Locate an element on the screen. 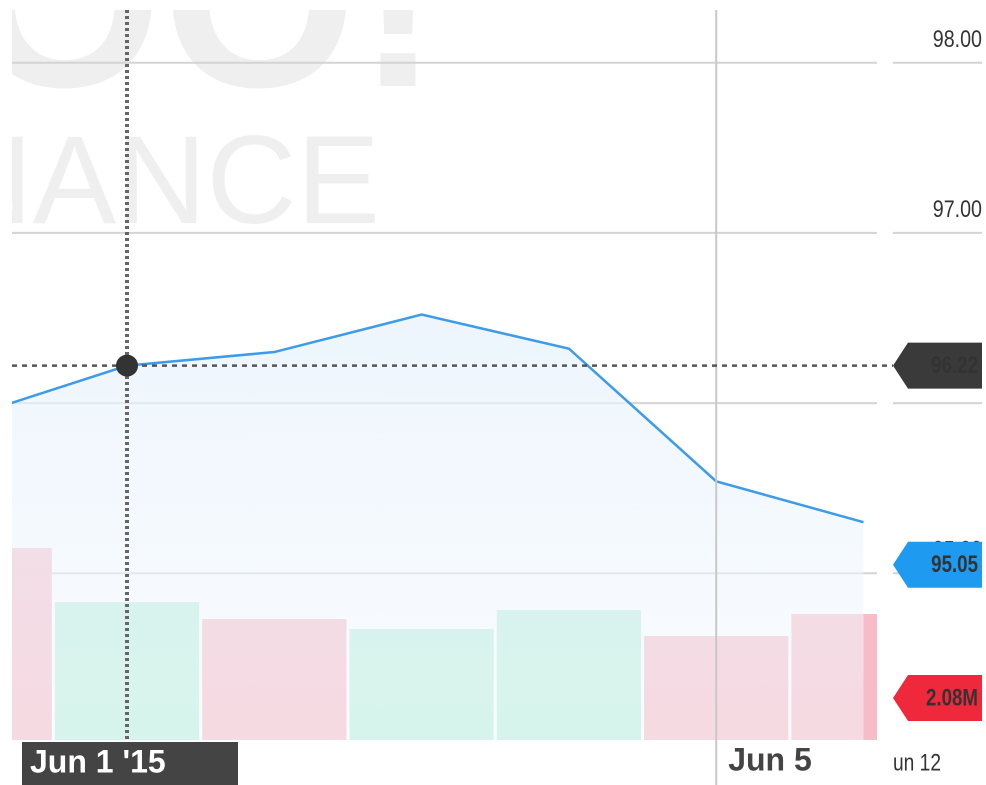  y-tick-label: 97.00 is located at coordinates (957, 208).